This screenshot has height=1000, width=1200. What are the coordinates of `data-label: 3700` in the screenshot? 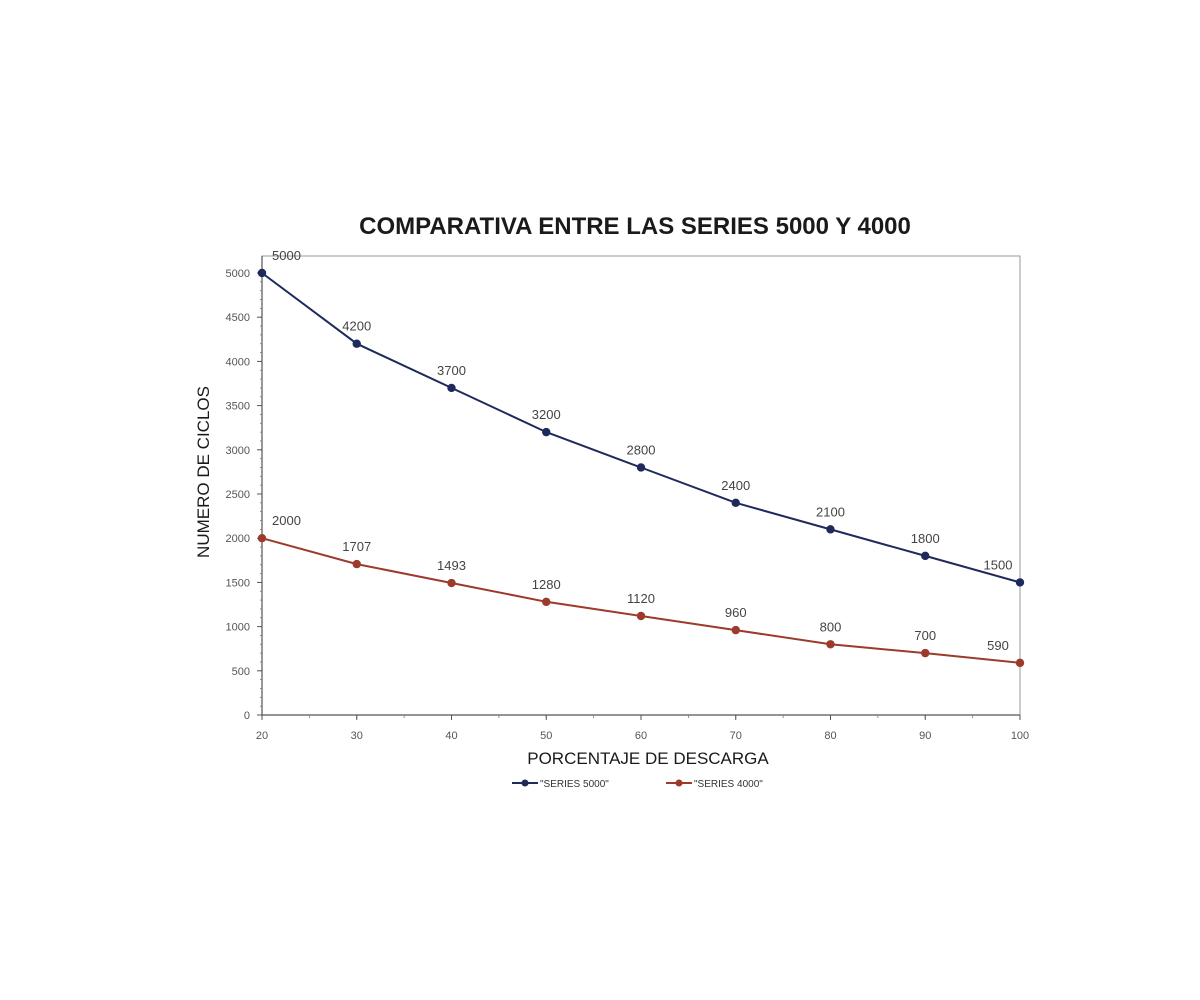 It's located at (451, 370).